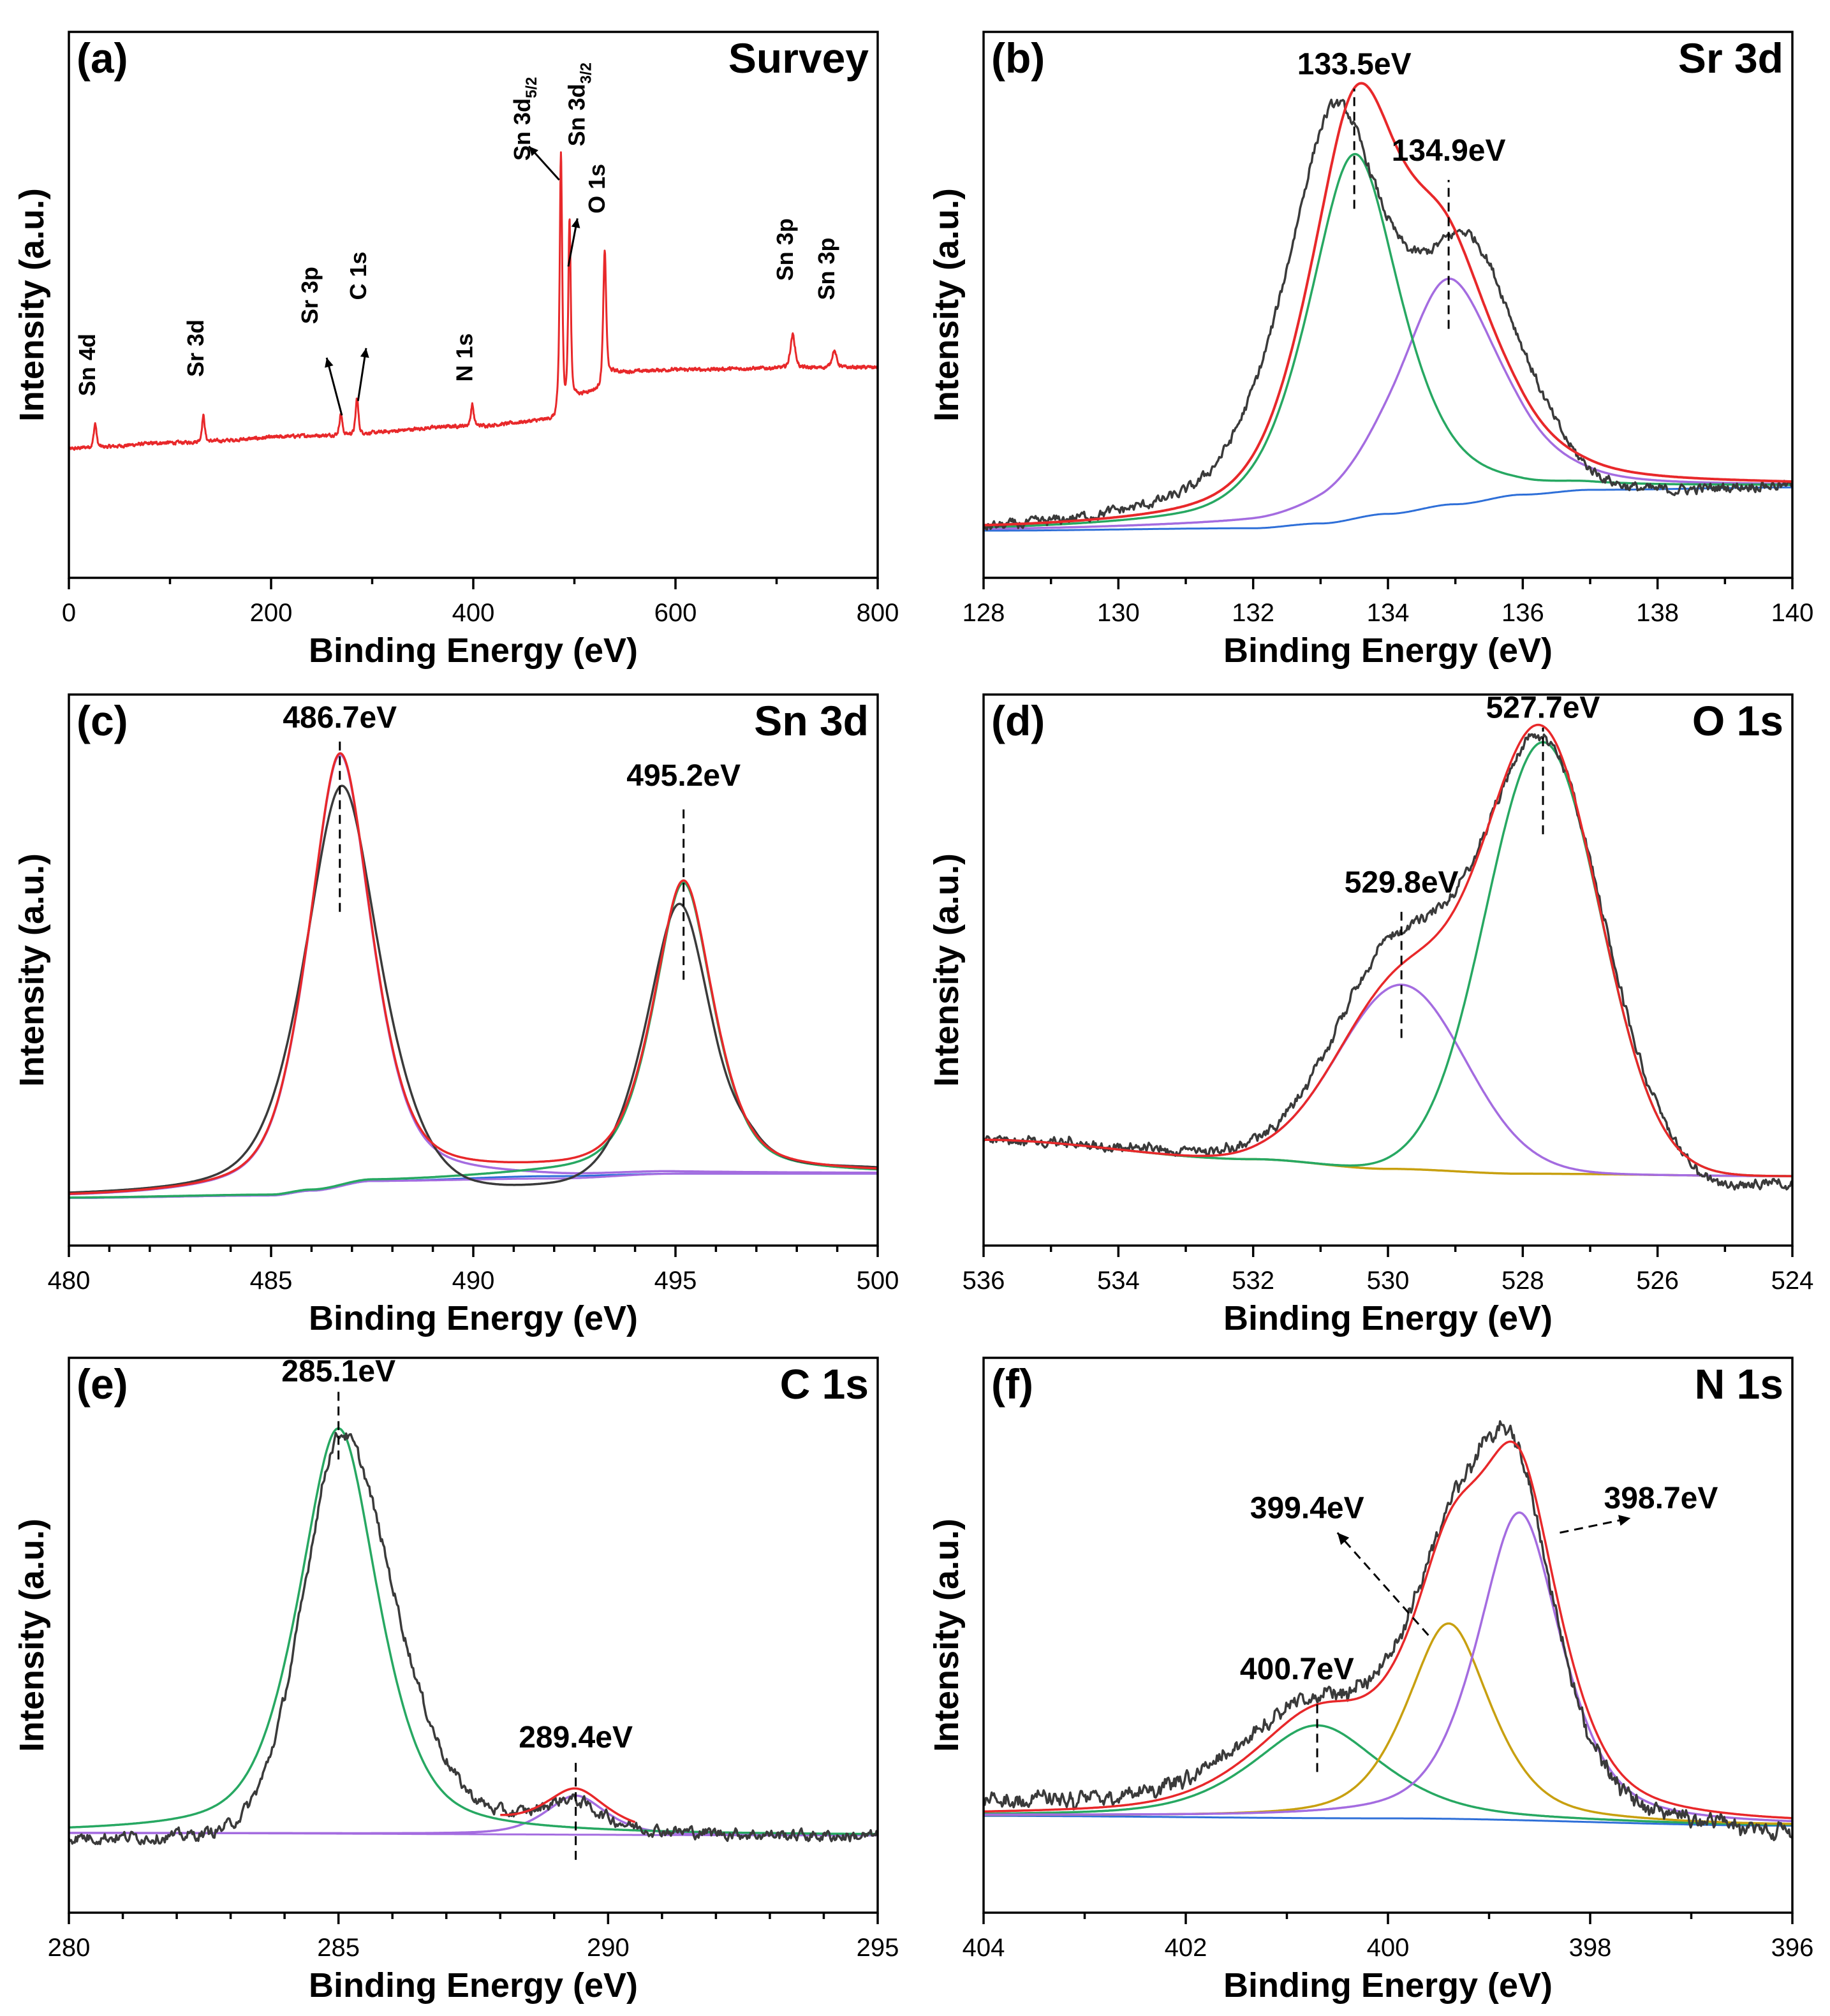  What do you see at coordinates (334, 386) in the screenshot?
I see `survey-arrow-line` at bounding box center [334, 386].